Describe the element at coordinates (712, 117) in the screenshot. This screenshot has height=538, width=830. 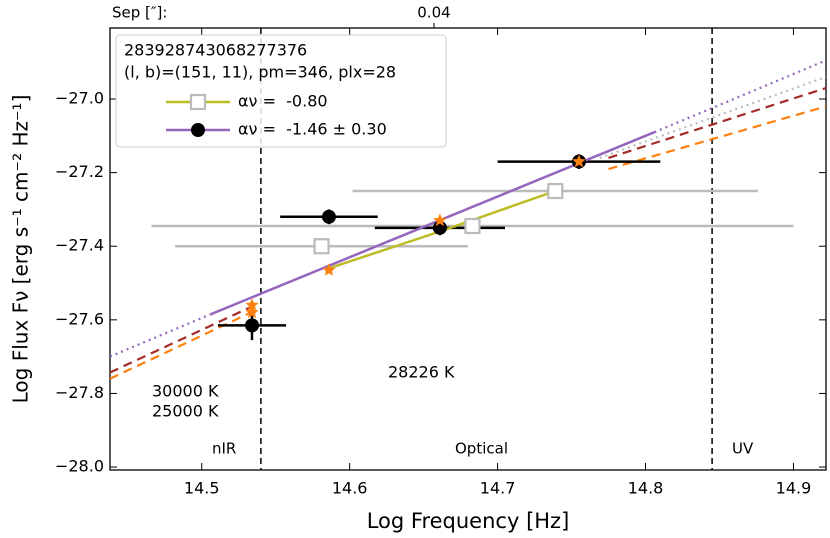
I see `extrapolation-line` at that location.